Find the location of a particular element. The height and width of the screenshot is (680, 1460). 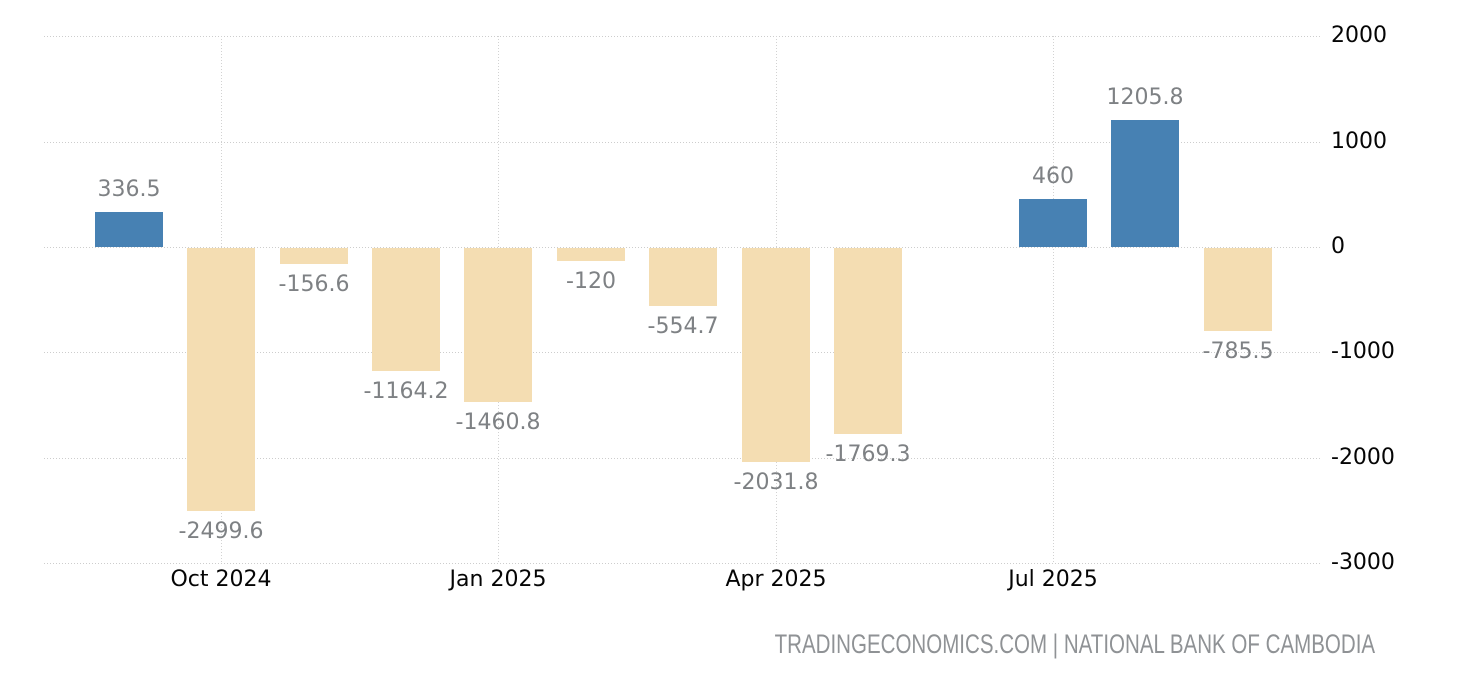

x-axis-tick-label: Jul 2025 is located at coordinates (1053, 579).